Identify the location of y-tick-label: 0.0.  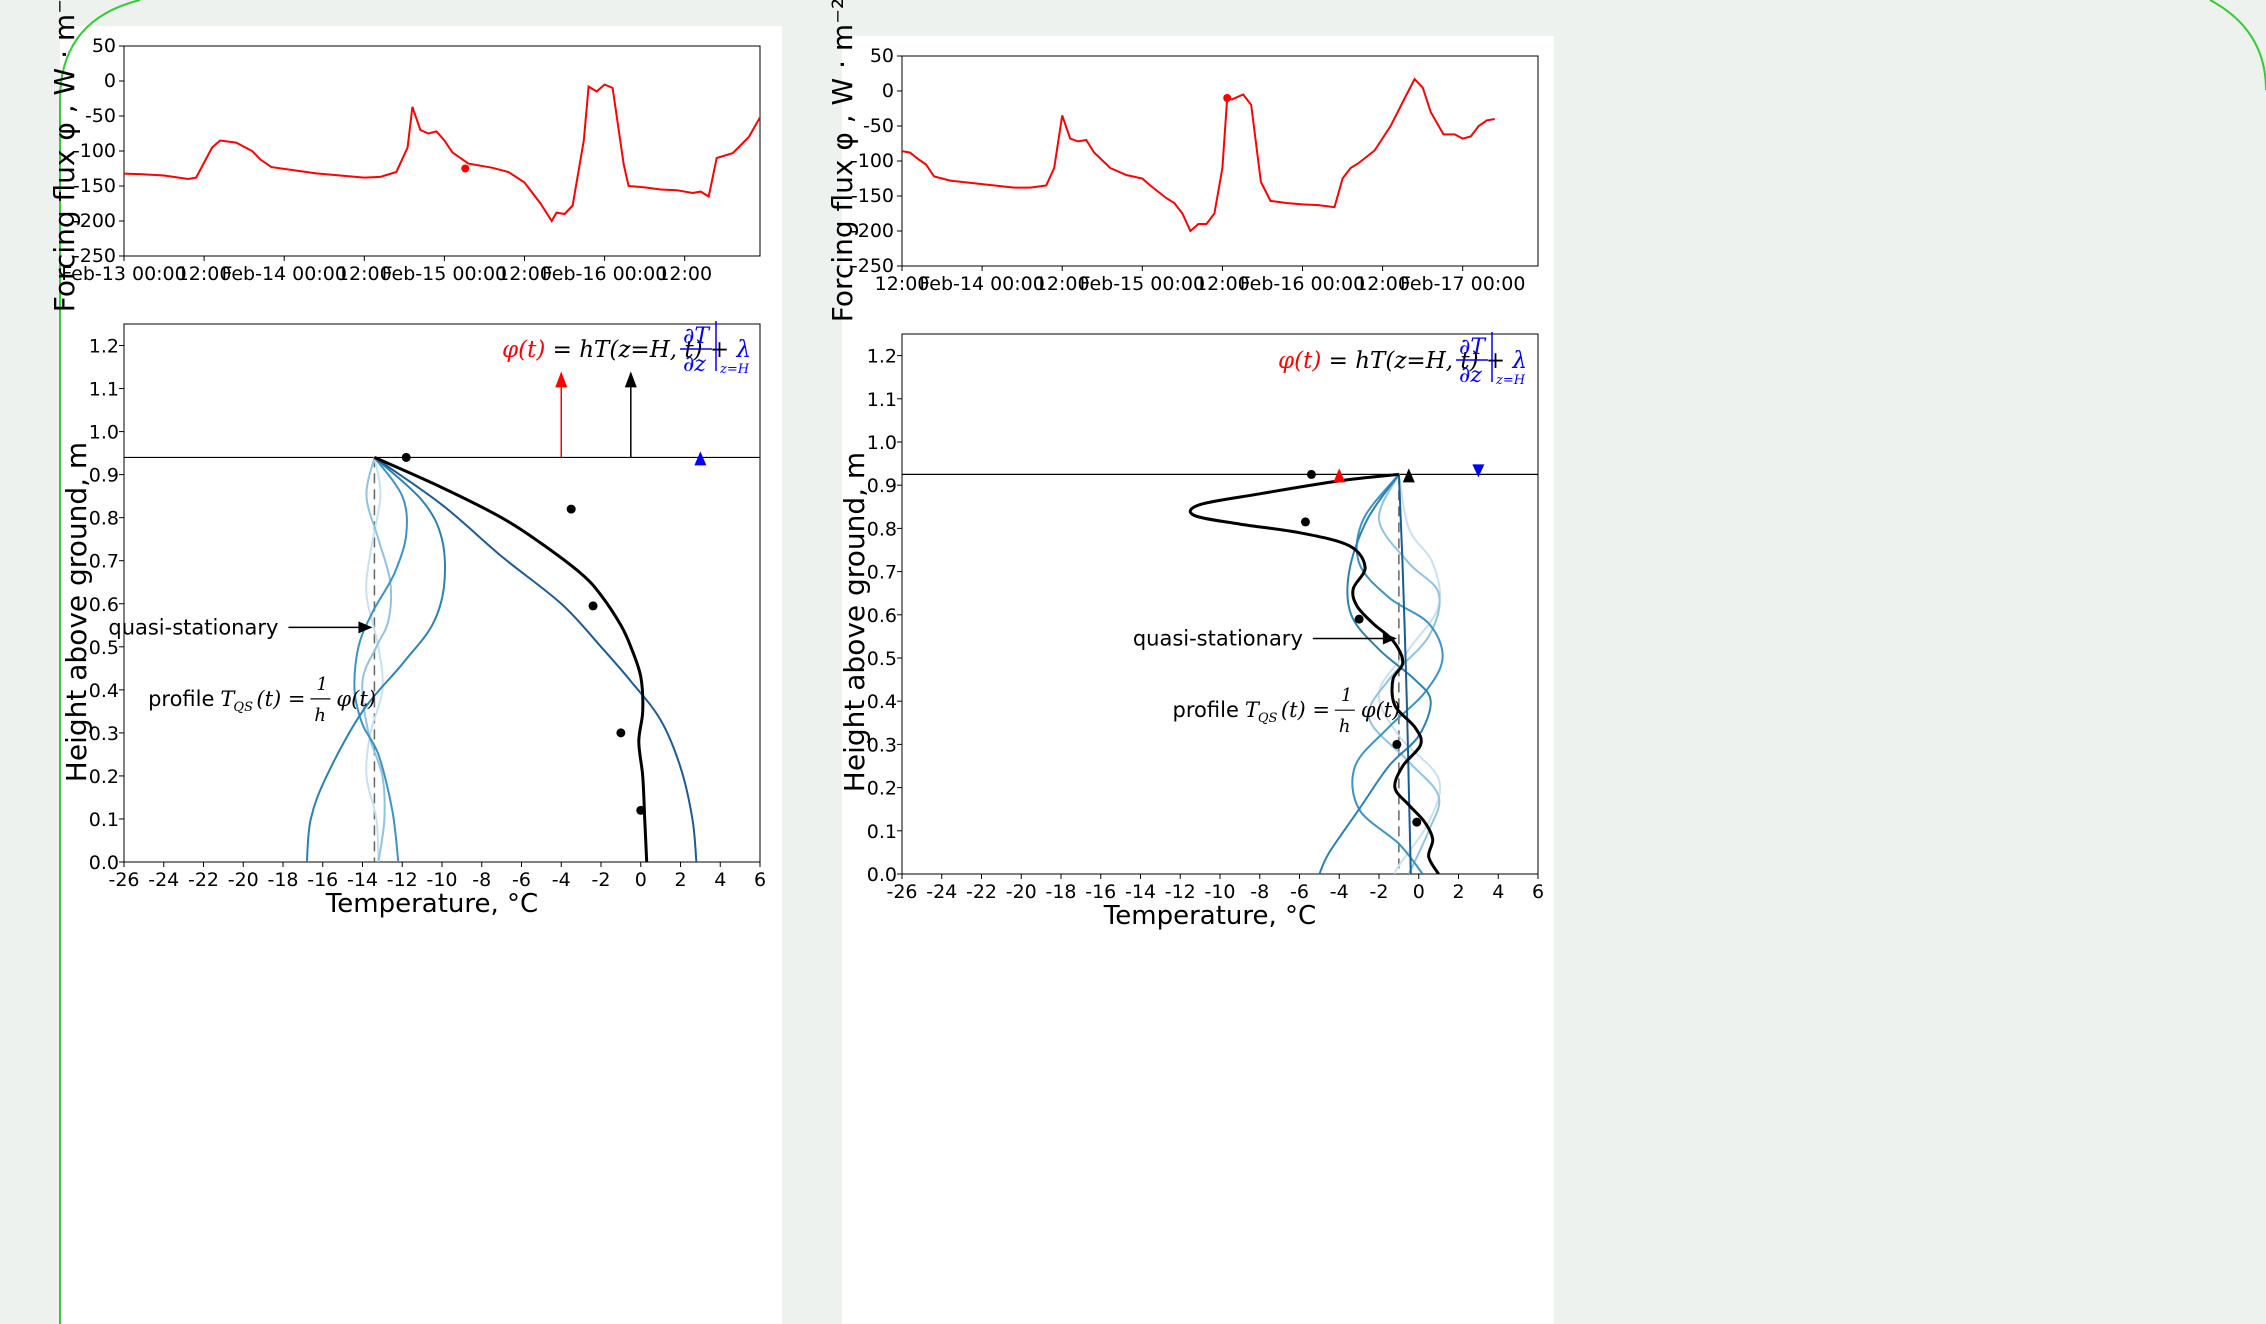
(882, 875).